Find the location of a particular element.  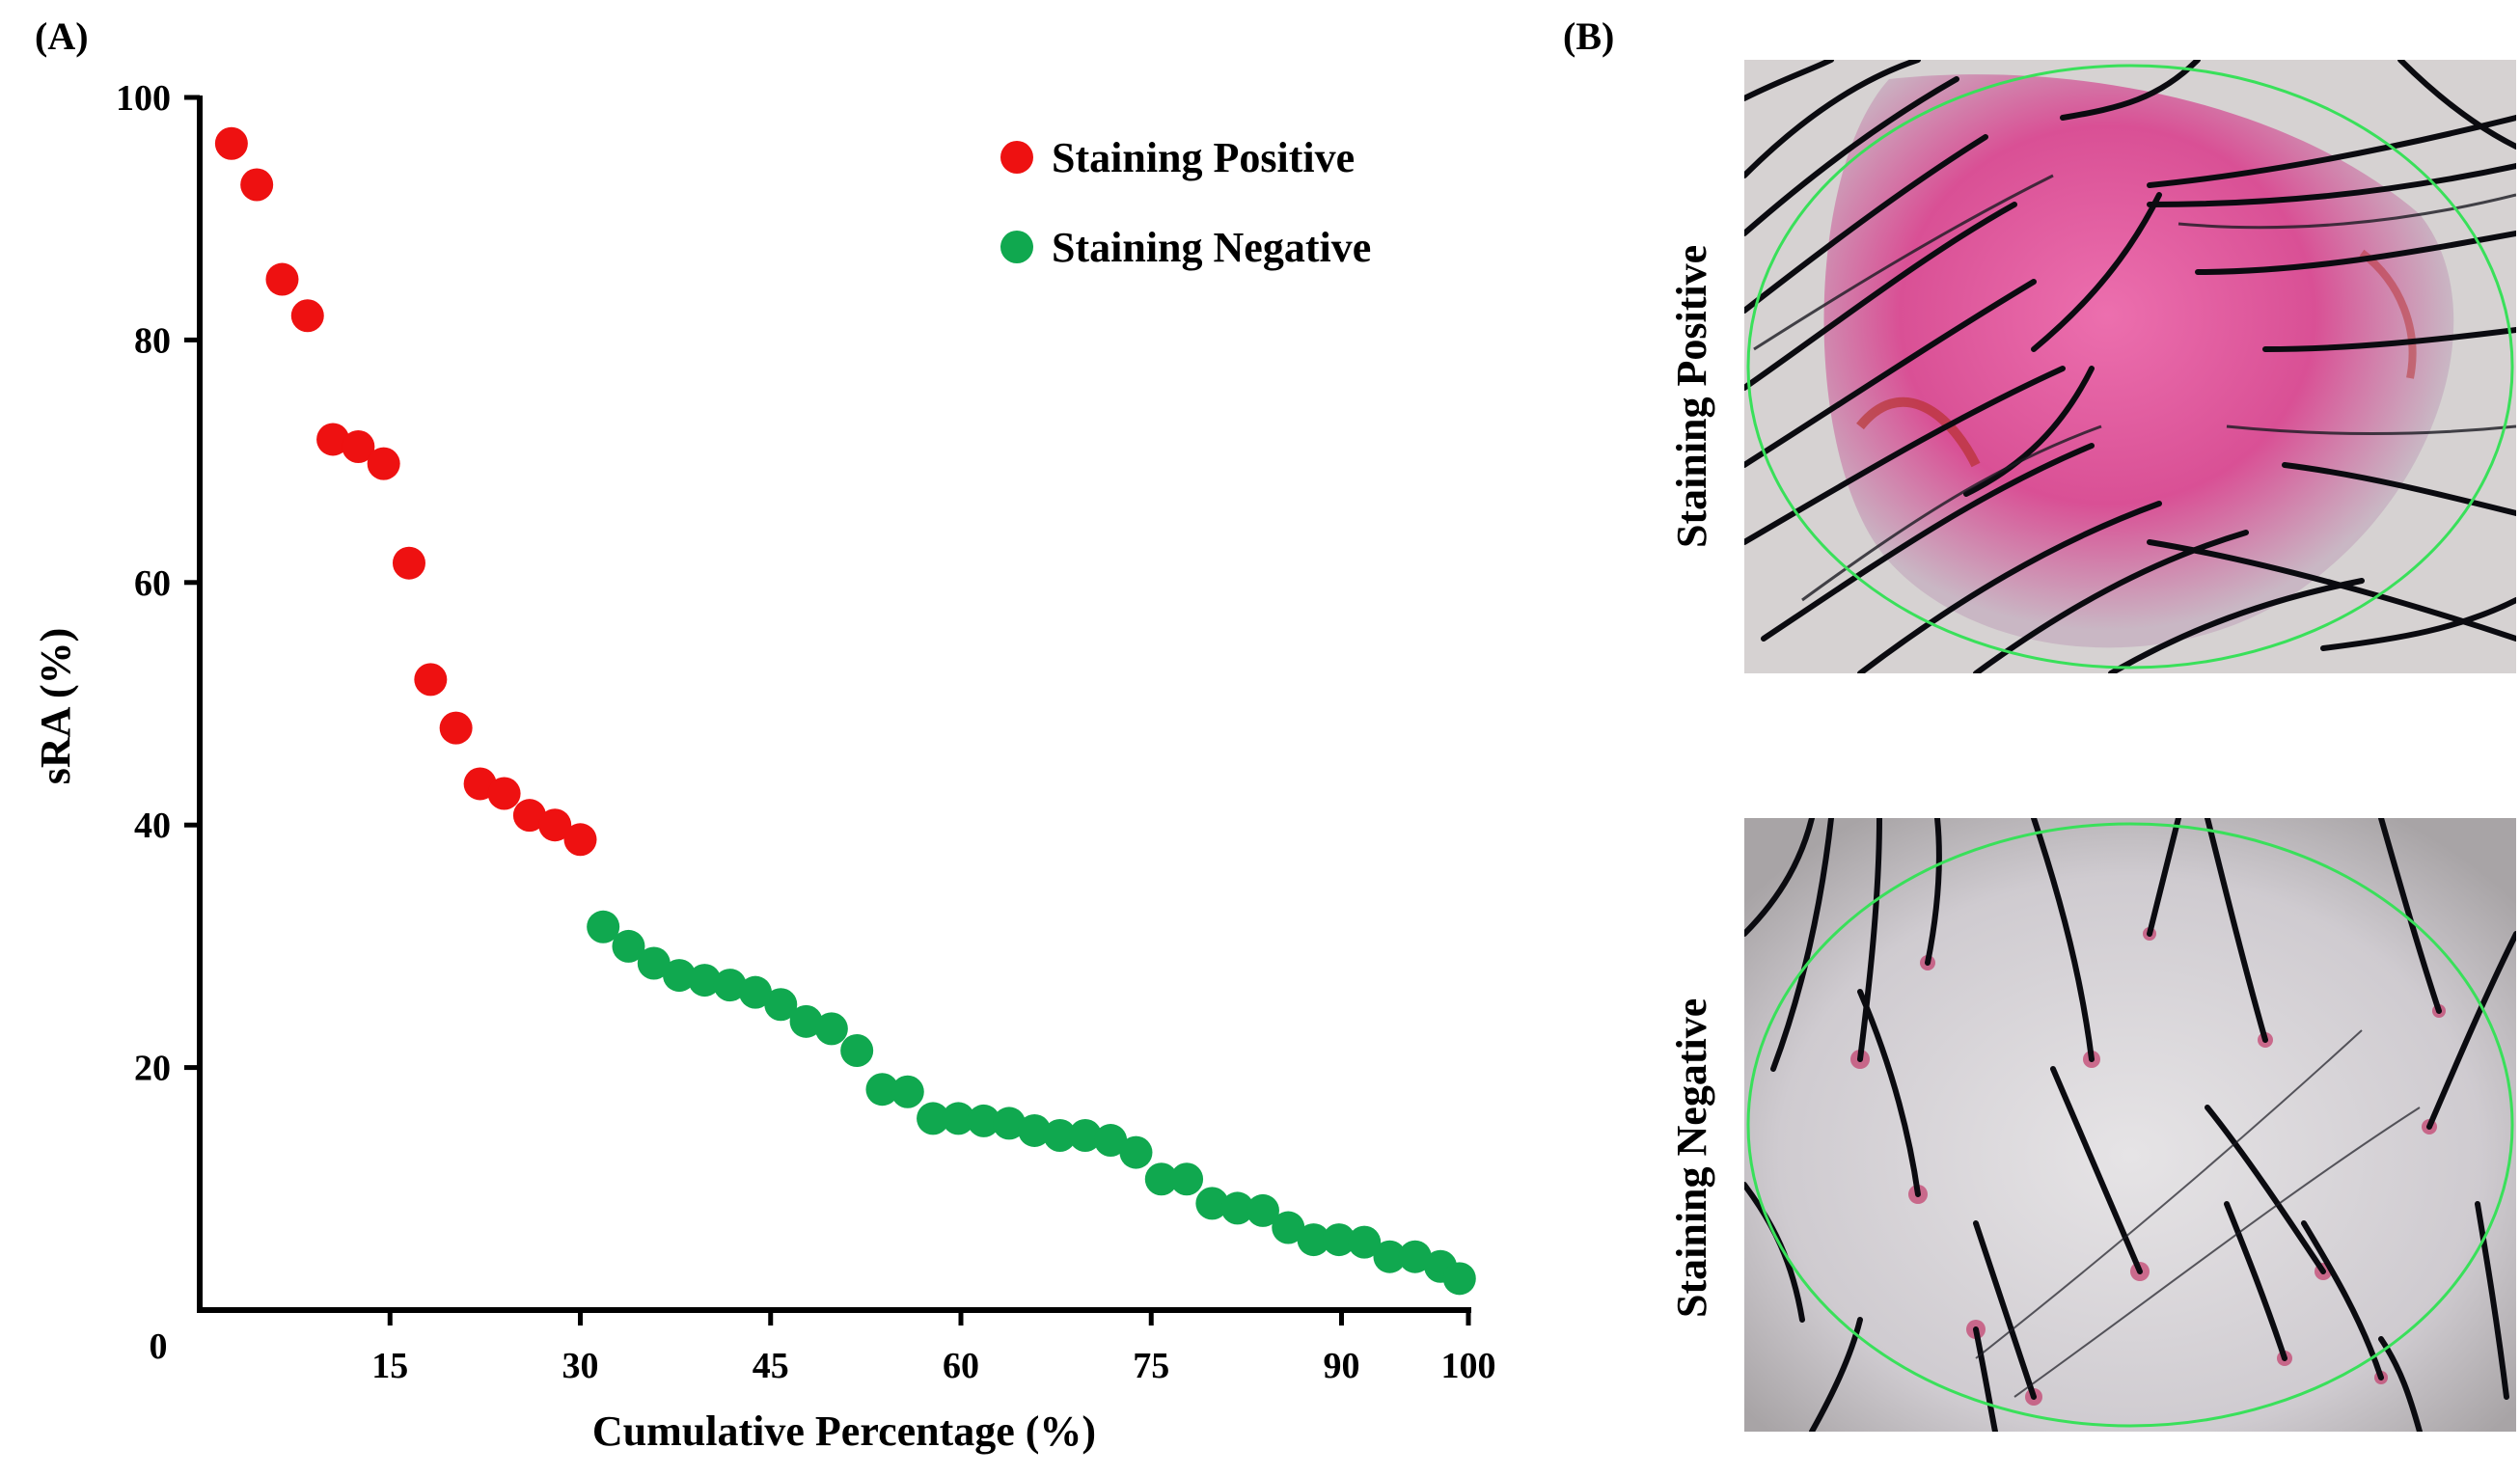

legend-label: Staining Negative is located at coordinates (1212, 247).